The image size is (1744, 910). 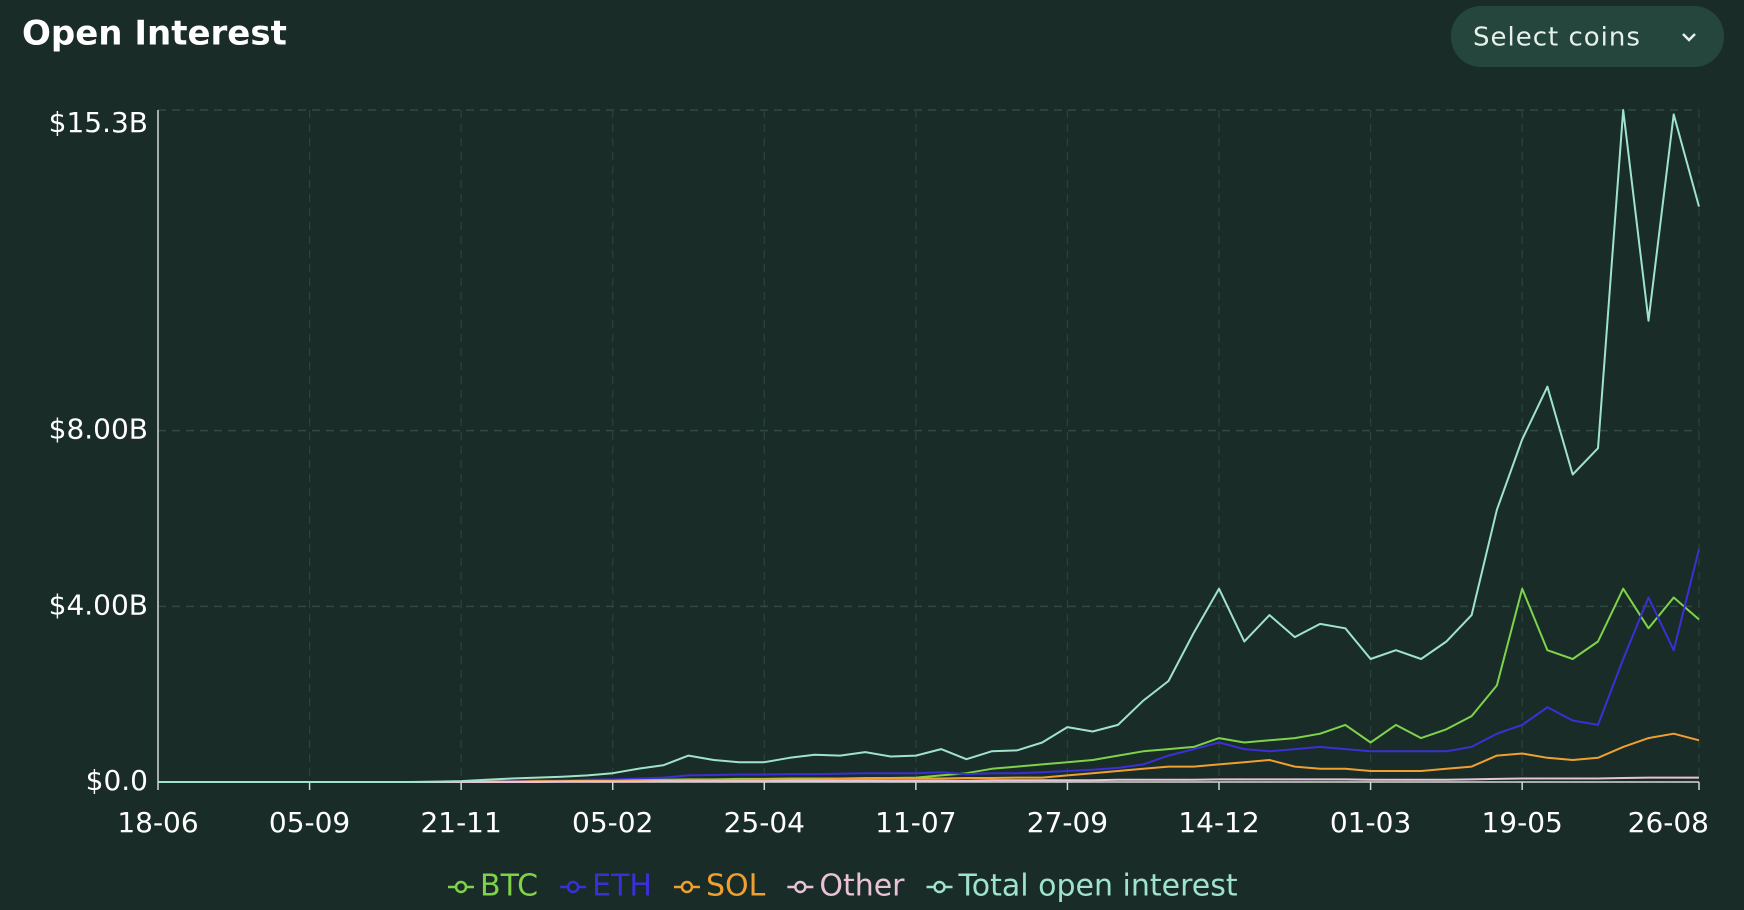 What do you see at coordinates (1668, 822) in the screenshot?
I see `x-tick-label: 26-08` at bounding box center [1668, 822].